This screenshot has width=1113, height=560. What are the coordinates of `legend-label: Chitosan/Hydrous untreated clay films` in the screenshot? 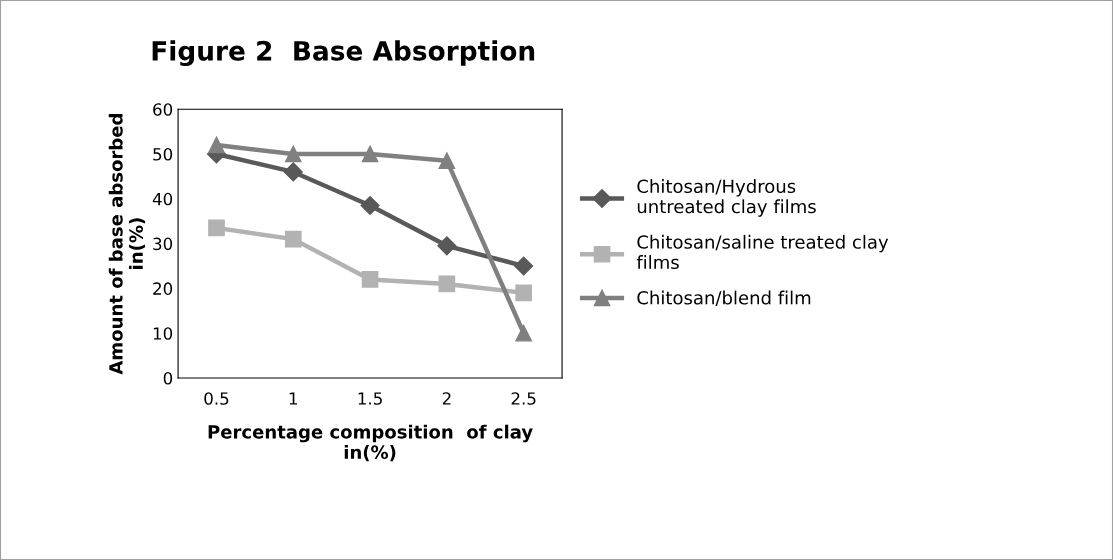 It's located at (726, 198).